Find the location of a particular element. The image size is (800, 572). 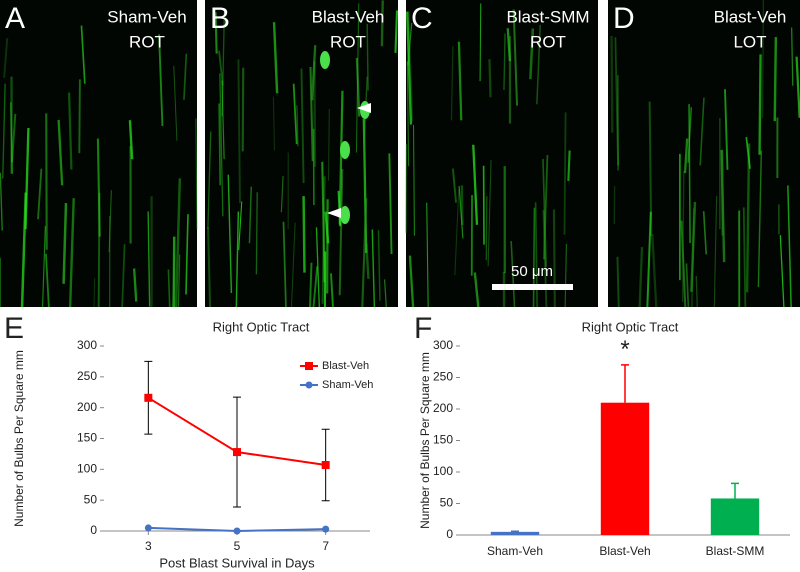

y-tick-label: 100 is located at coordinates (443, 471).